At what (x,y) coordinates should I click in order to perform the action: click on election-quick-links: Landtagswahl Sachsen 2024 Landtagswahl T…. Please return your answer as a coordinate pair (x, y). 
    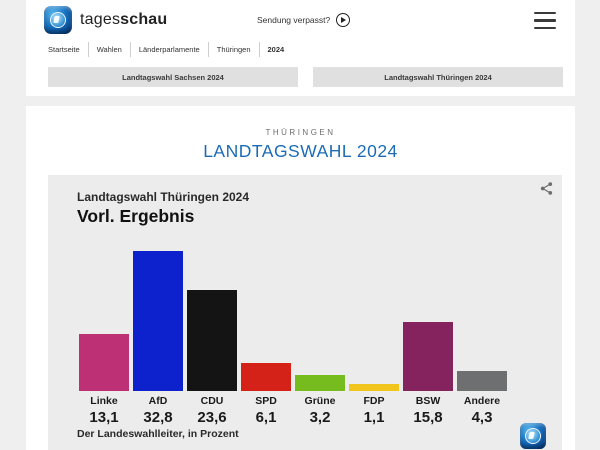
    Looking at the image, I should click on (305, 77).